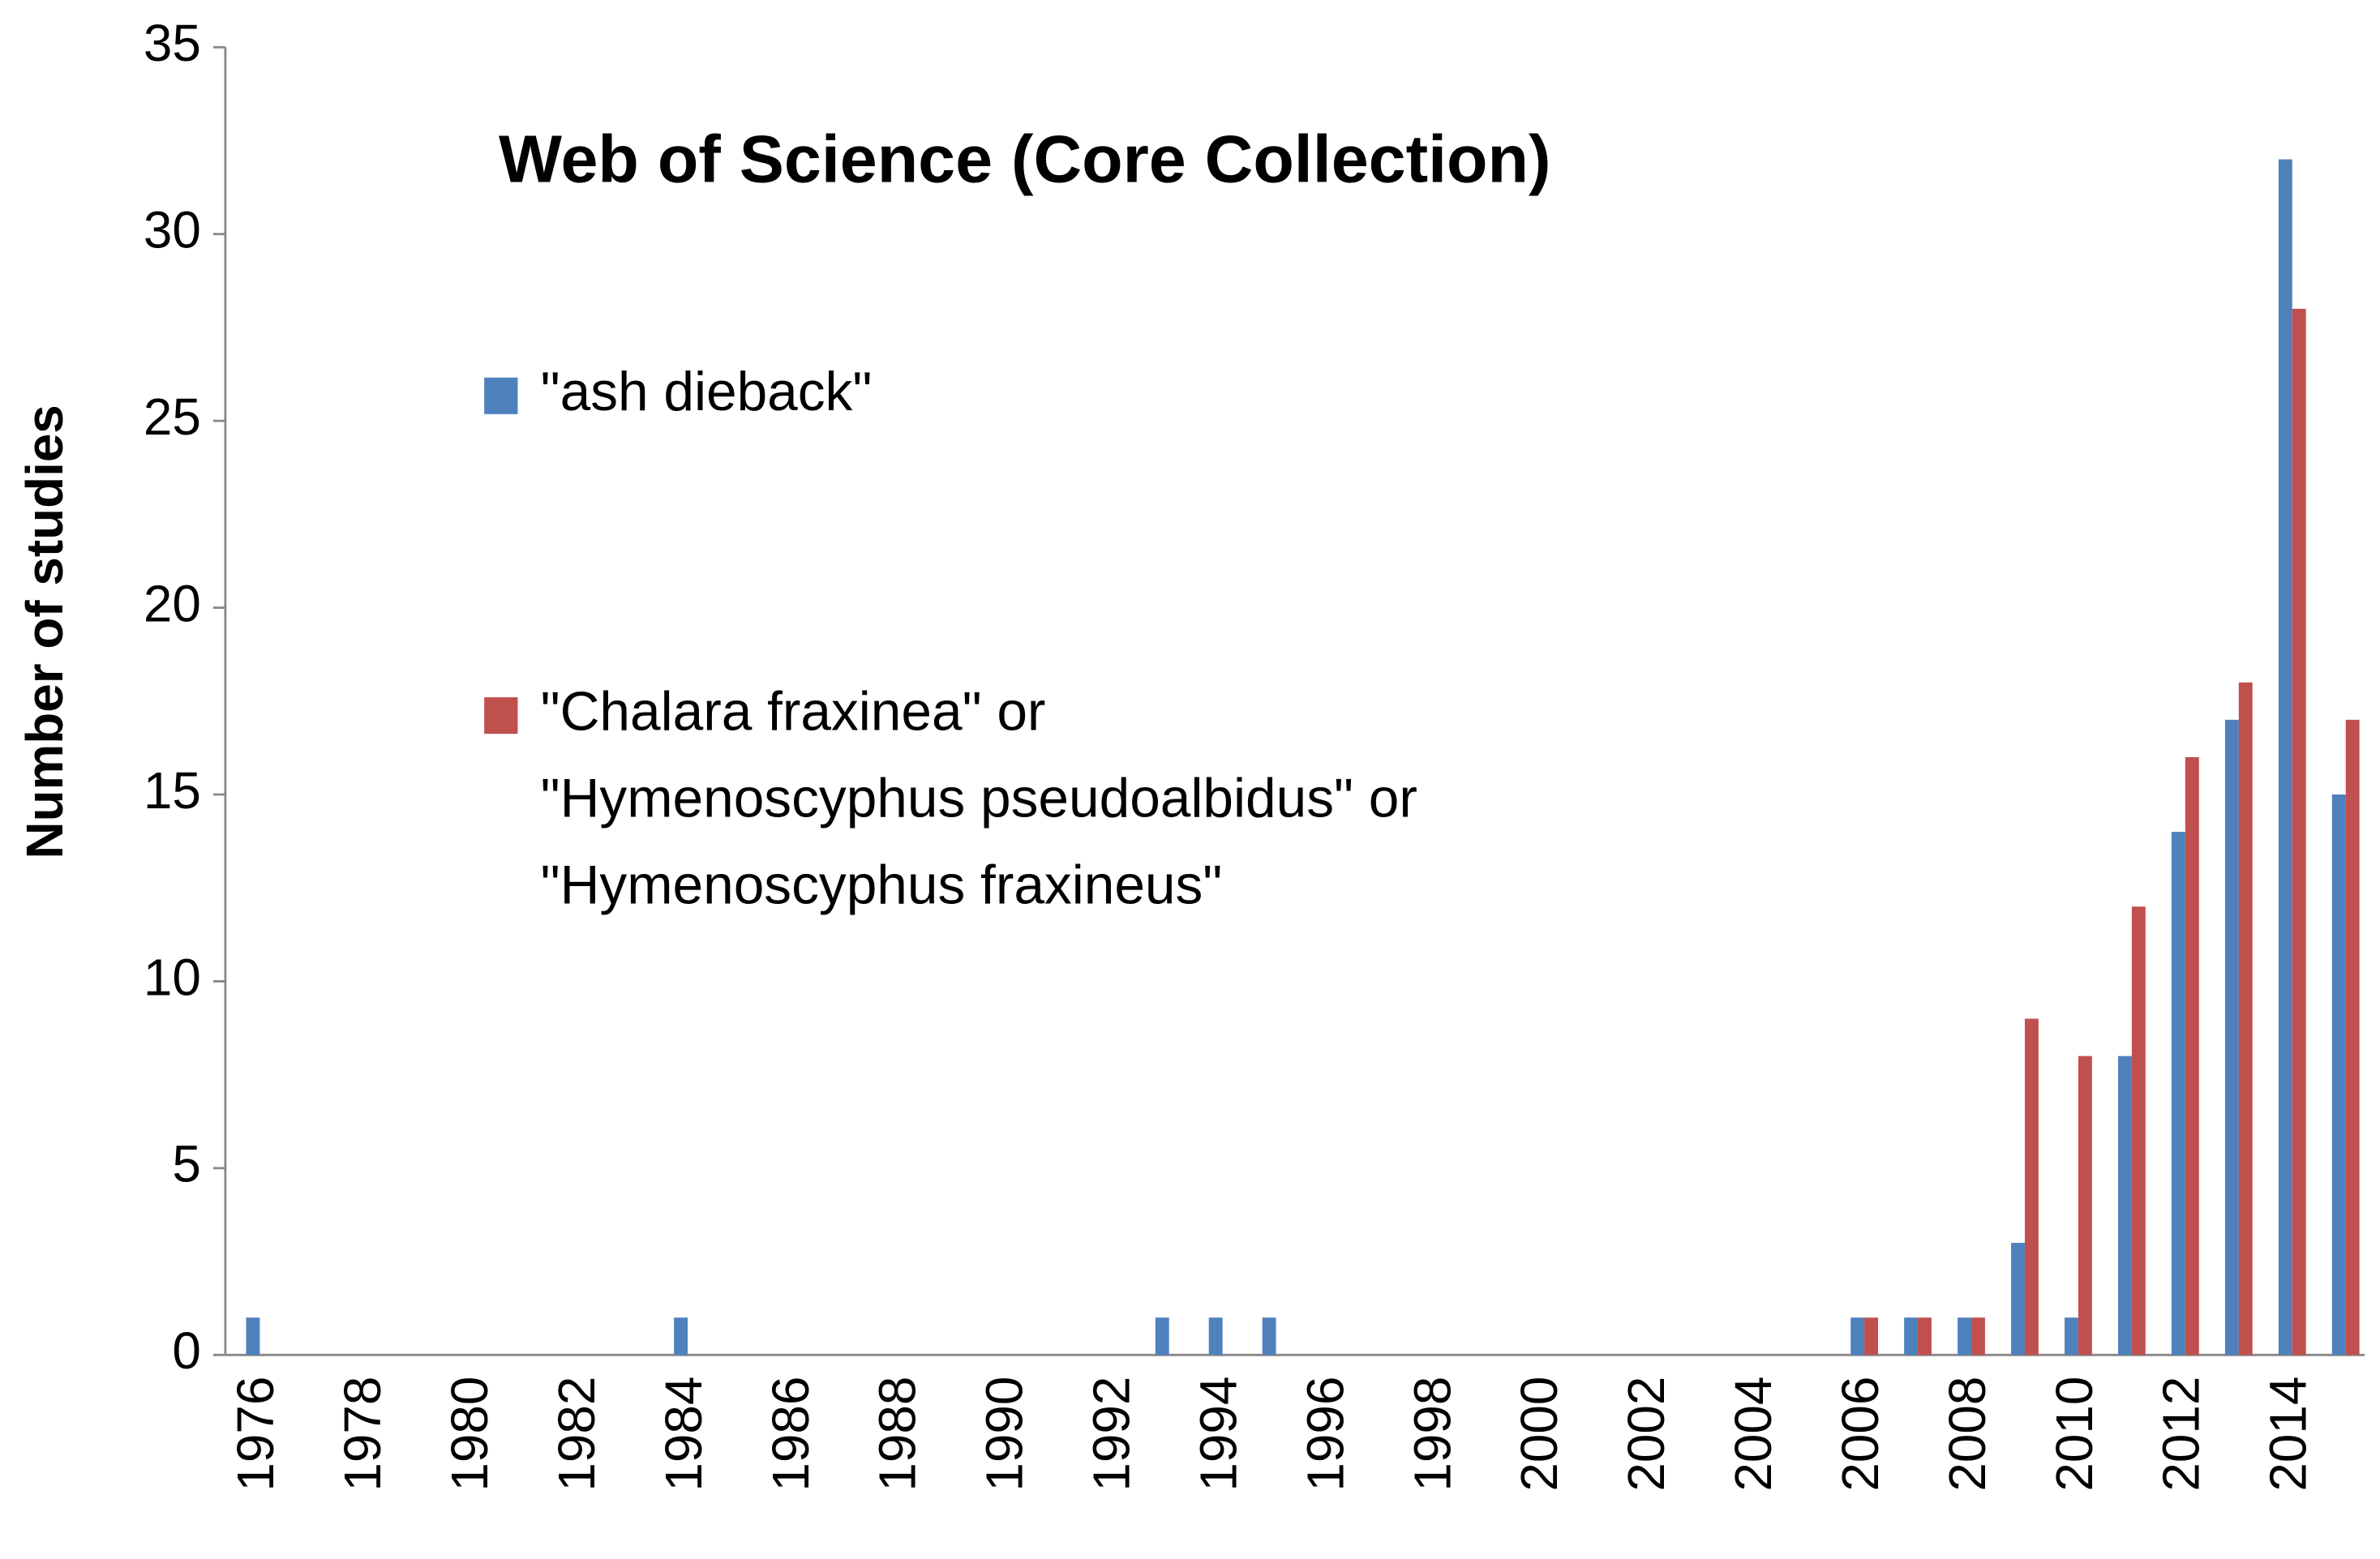  Describe the element at coordinates (172, 977) in the screenshot. I see `y-tick-label: 10` at that location.